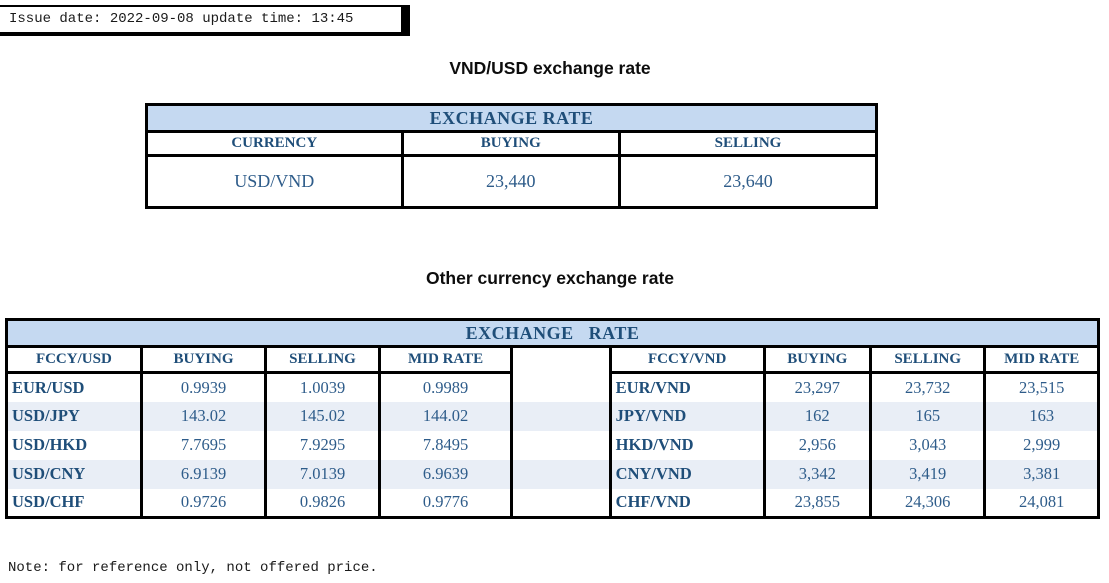 The height and width of the screenshot is (583, 1109). I want to click on table-cell: JPY/VND, so click(687, 416).